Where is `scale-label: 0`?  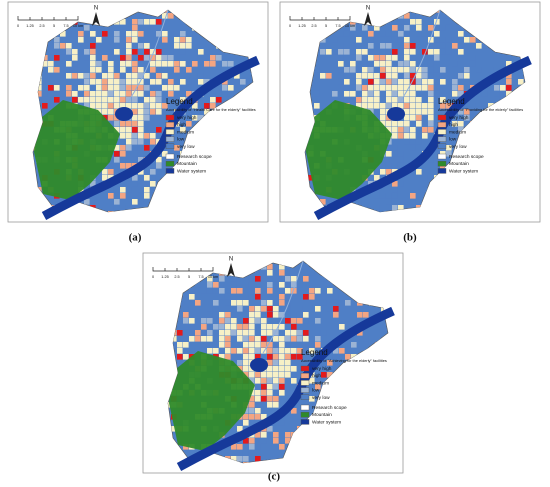
scale-label: 0 is located at coordinates (18, 26).